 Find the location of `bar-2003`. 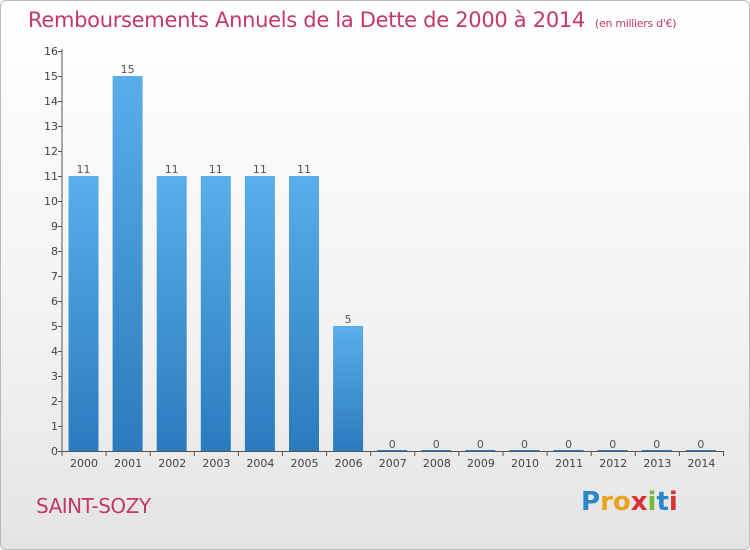

bar-2003 is located at coordinates (215, 313).